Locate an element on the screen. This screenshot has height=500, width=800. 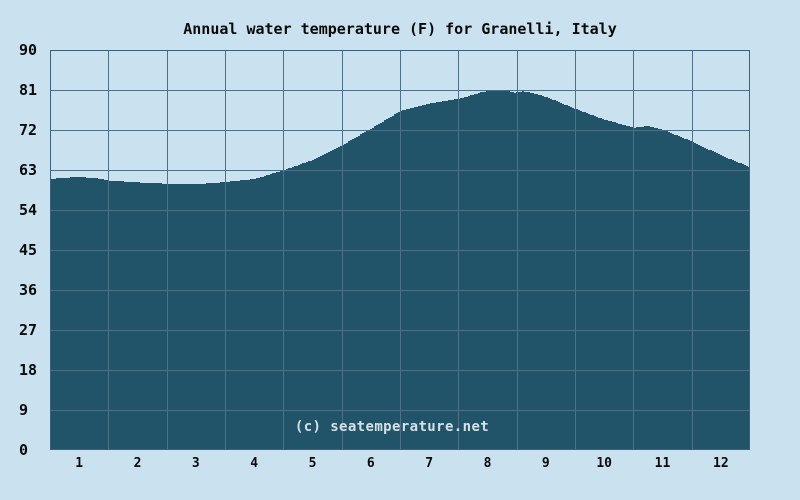
y-tick-label: 45 is located at coordinates (28, 250).